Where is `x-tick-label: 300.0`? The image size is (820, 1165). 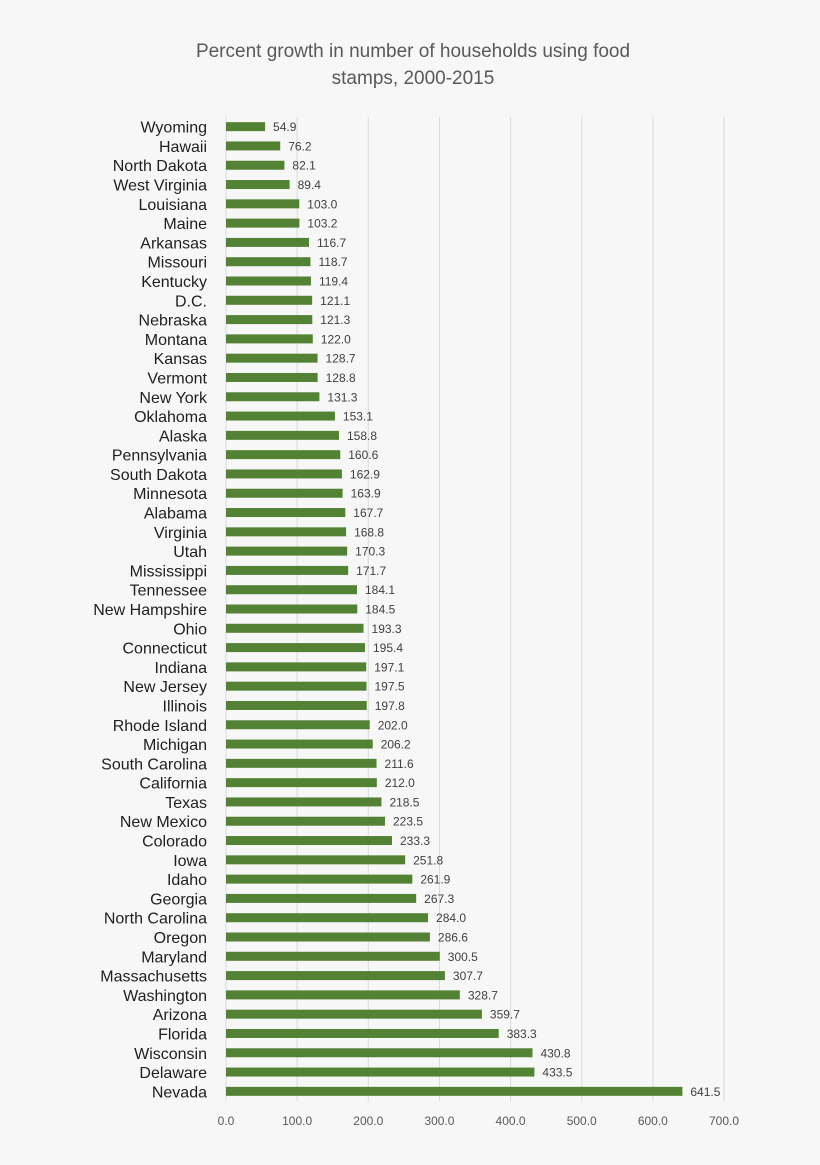
x-tick-label: 300.0 is located at coordinates (439, 1121).